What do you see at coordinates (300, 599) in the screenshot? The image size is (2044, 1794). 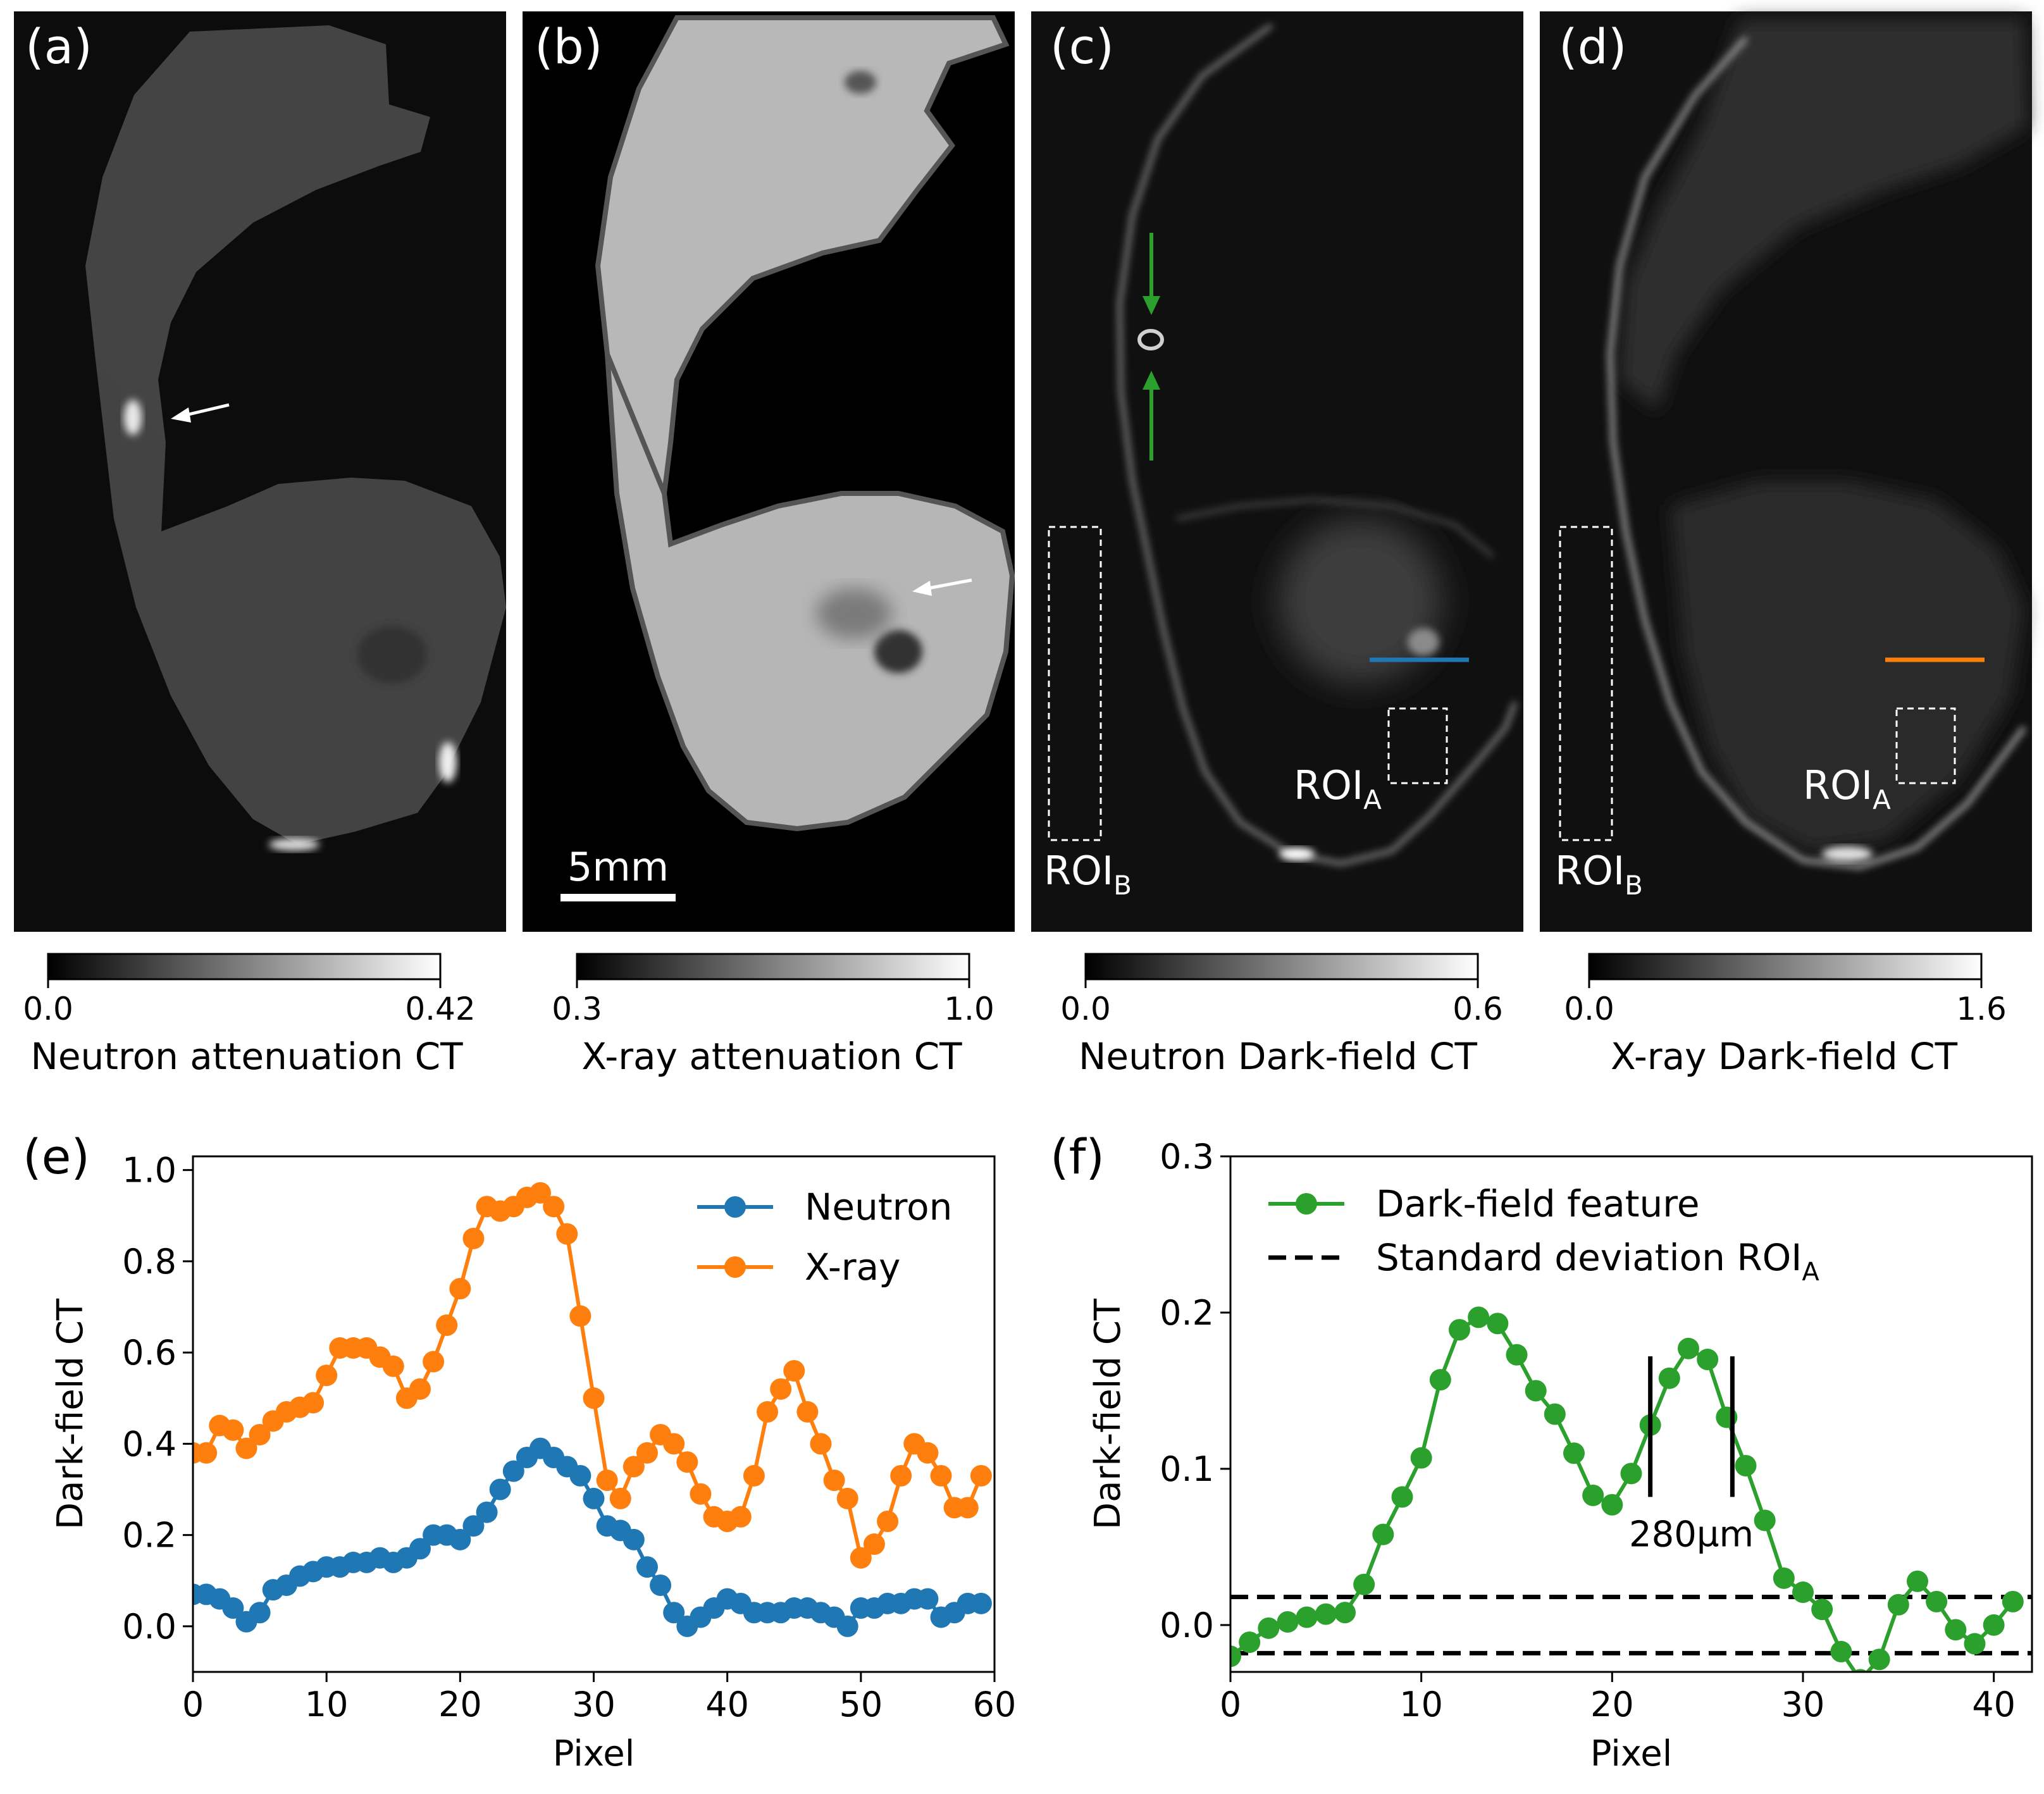 I see `panel-a-lower-lobe` at bounding box center [300, 599].